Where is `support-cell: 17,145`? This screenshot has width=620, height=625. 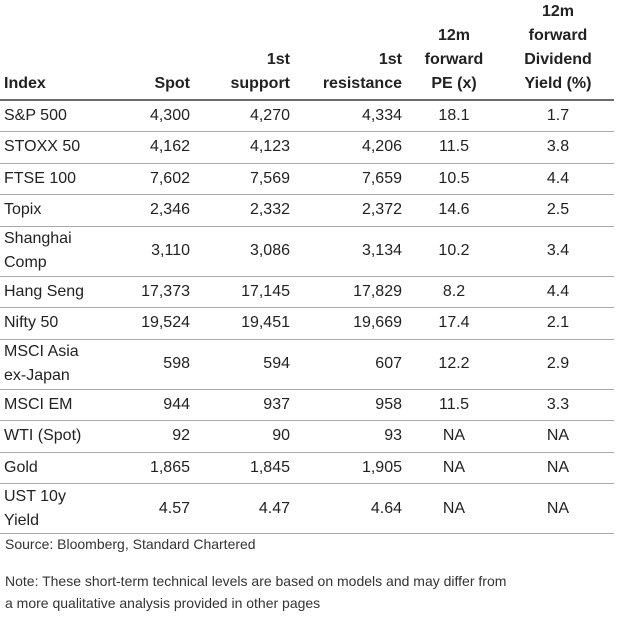
support-cell: 17,145 is located at coordinates (244, 292).